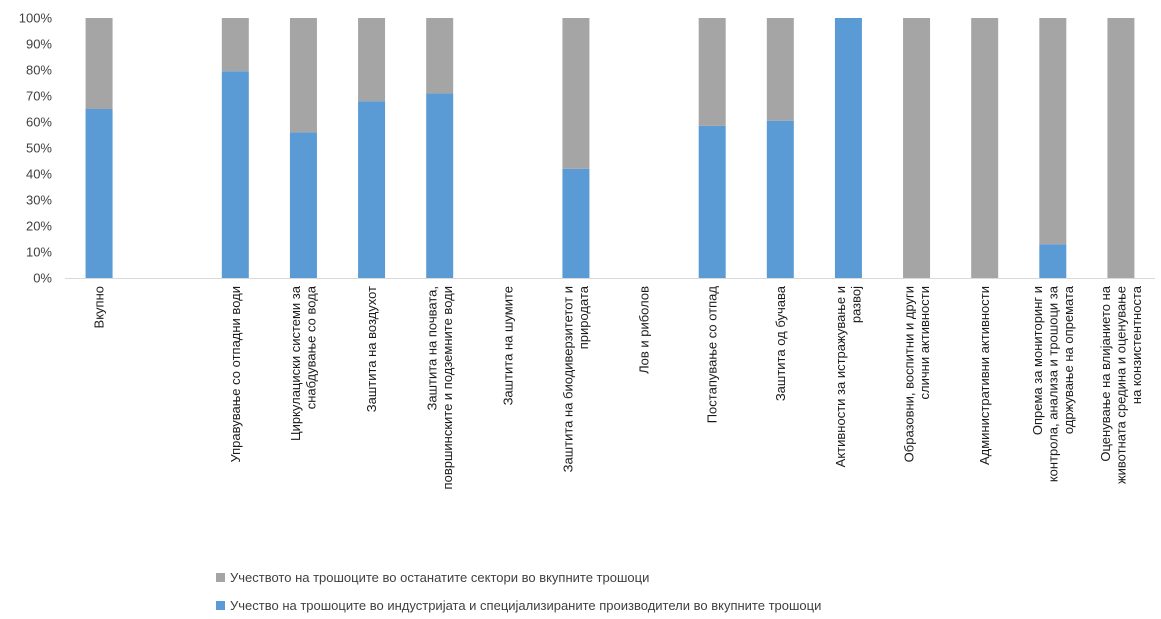  What do you see at coordinates (220, 577) in the screenshot?
I see `legend-swatch-gray` at bounding box center [220, 577].